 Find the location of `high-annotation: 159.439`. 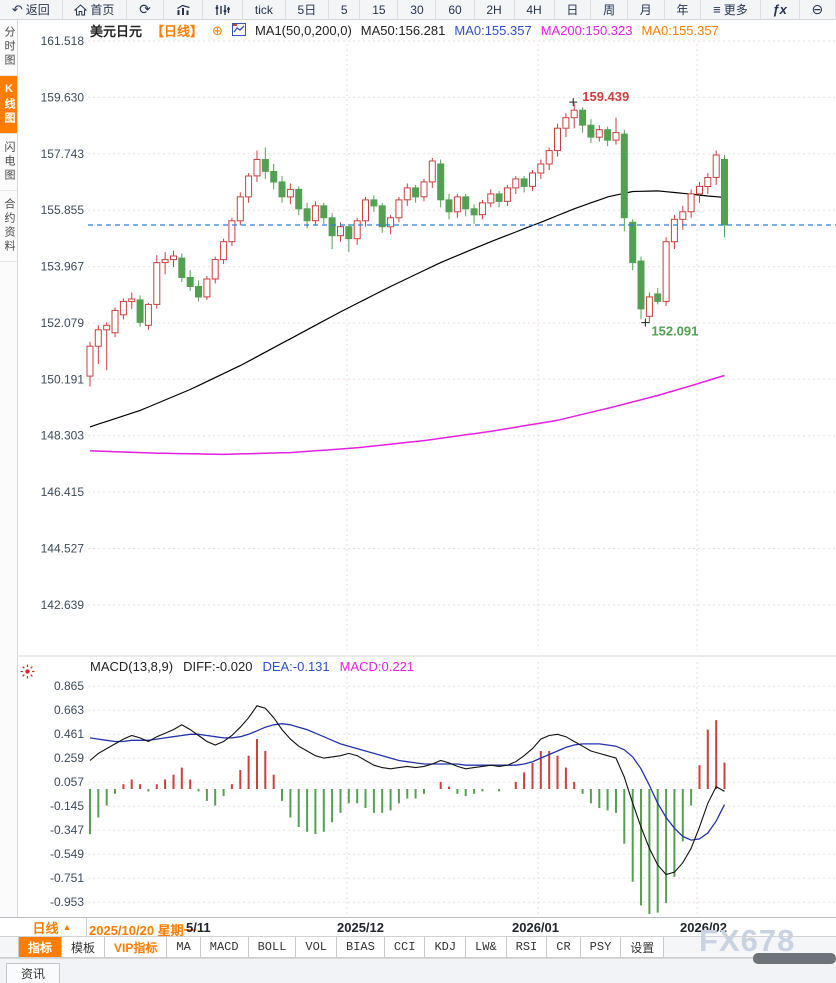

high-annotation: 159.439 is located at coordinates (599, 98).